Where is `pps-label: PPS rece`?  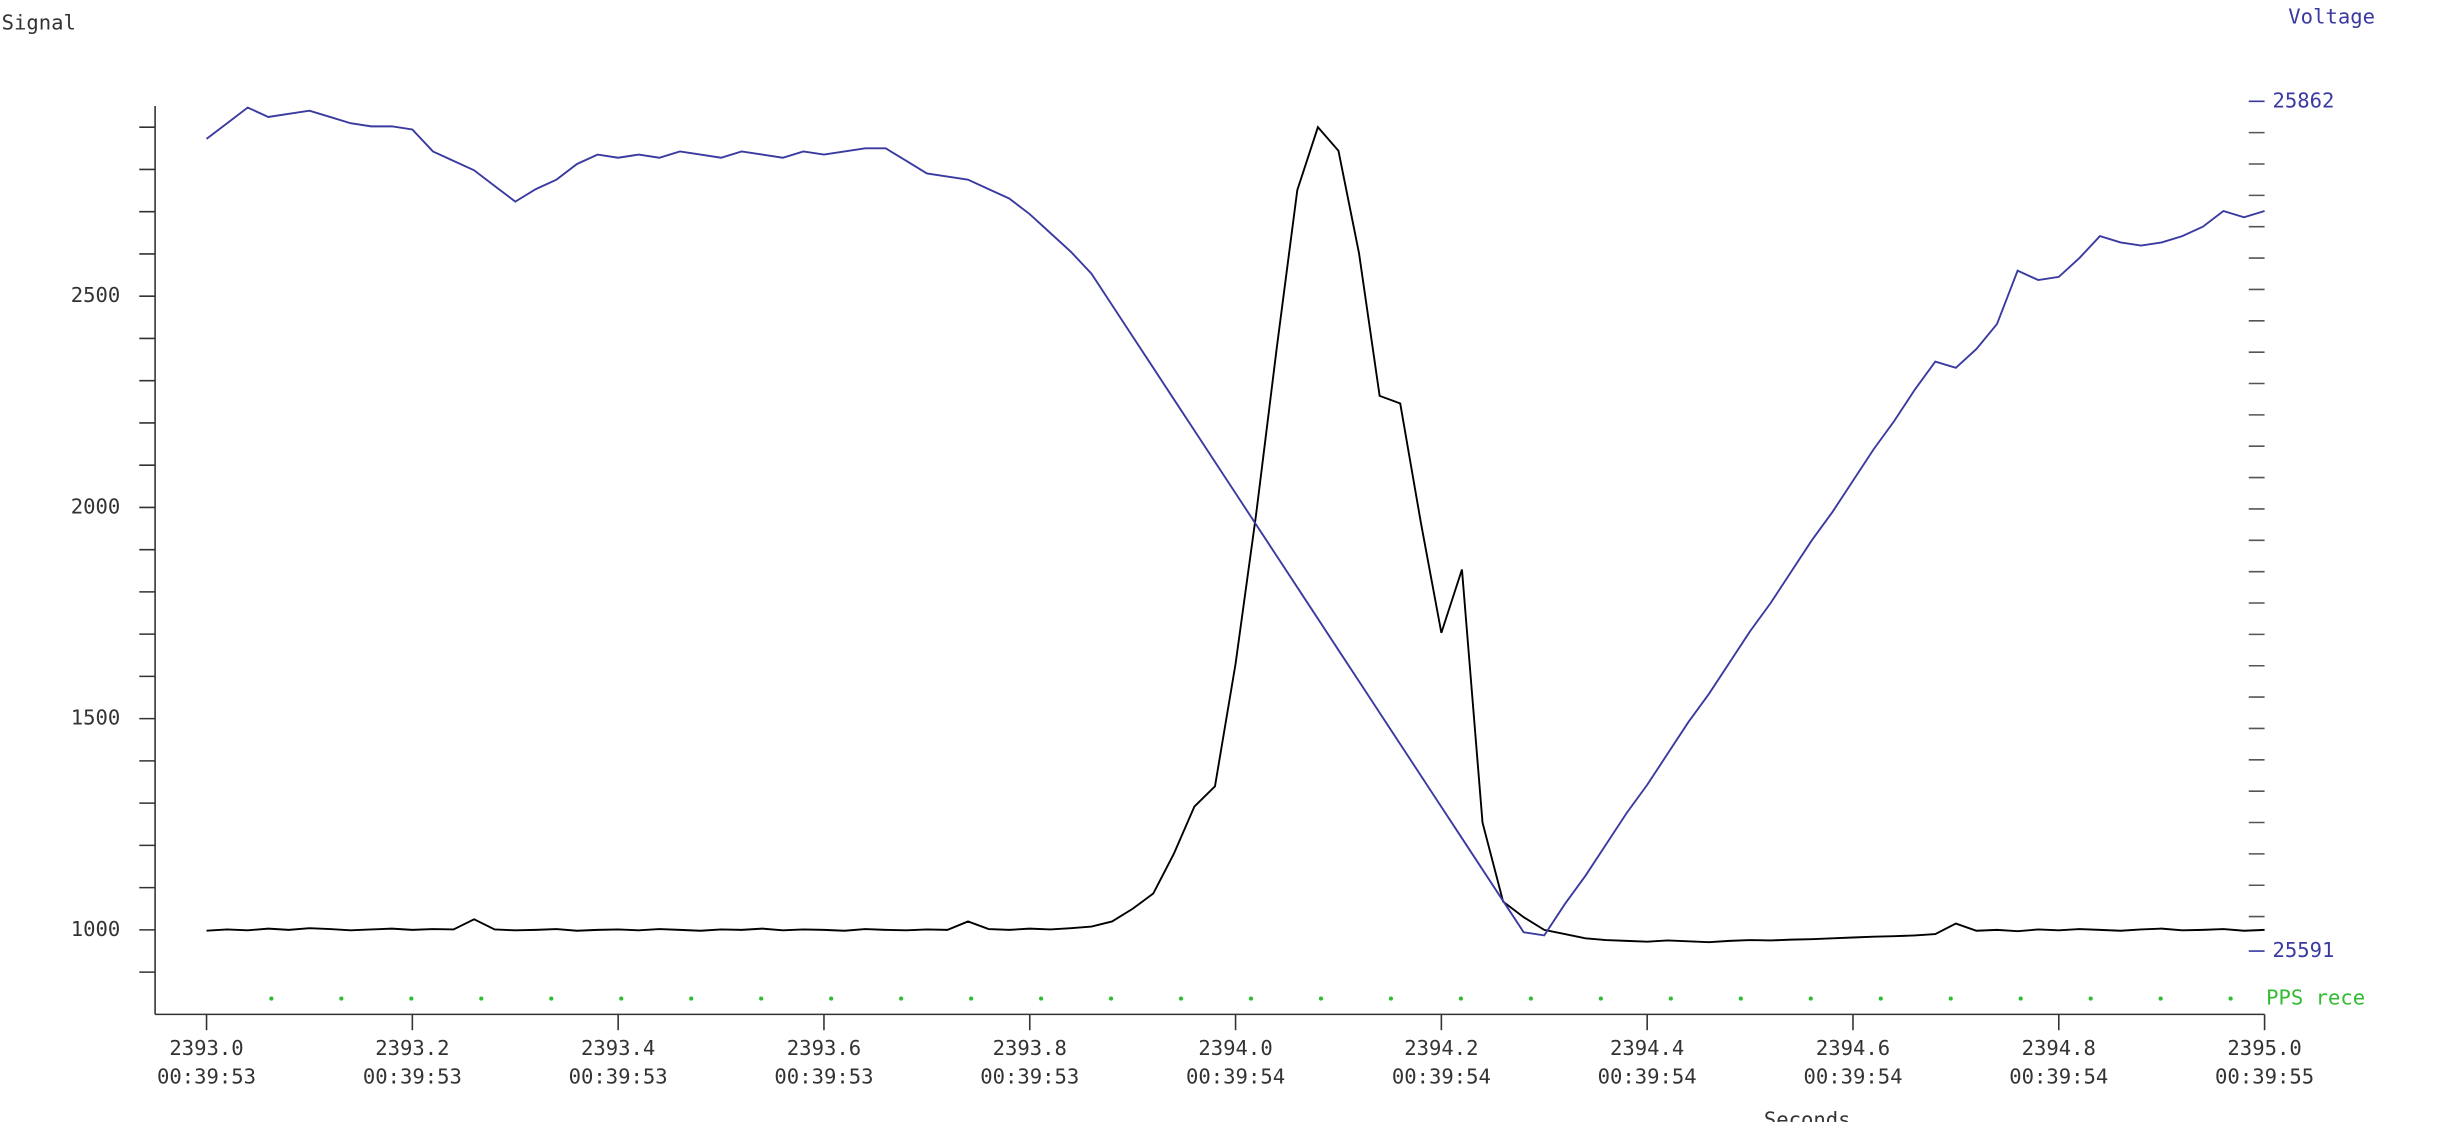 pps-label: PPS rece is located at coordinates (2315, 998).